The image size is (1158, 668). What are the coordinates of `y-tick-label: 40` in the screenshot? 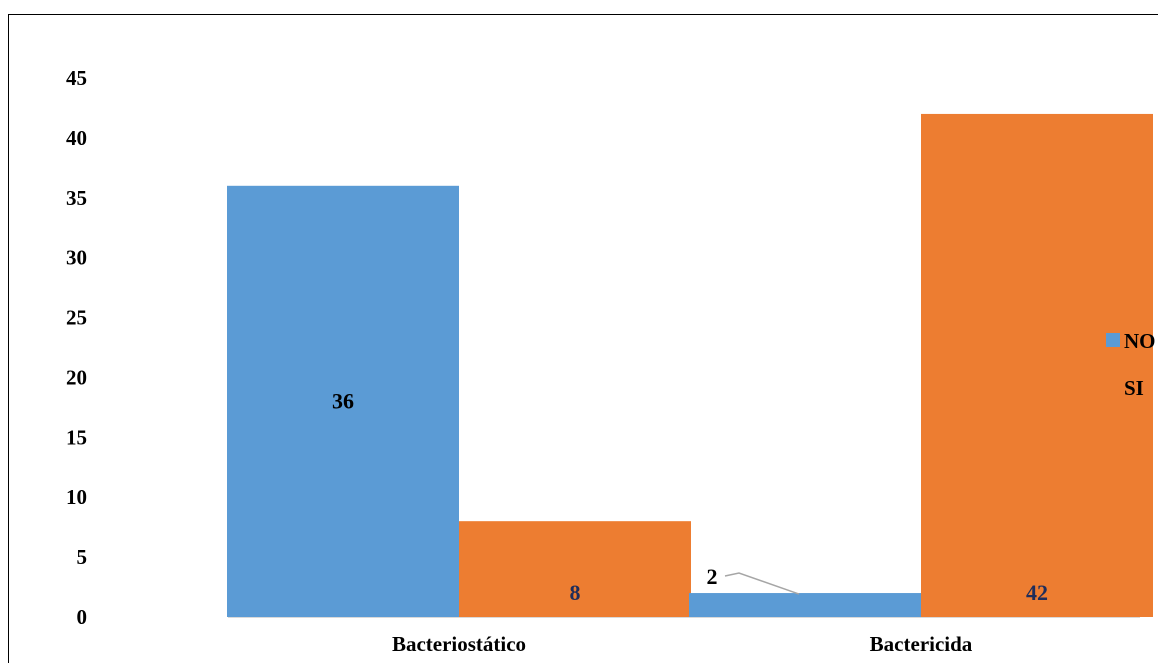 It's located at (76, 138).